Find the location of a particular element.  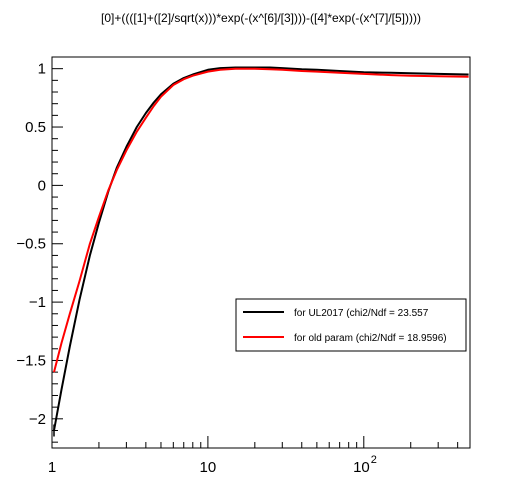

legend-box is located at coordinates (351, 325).